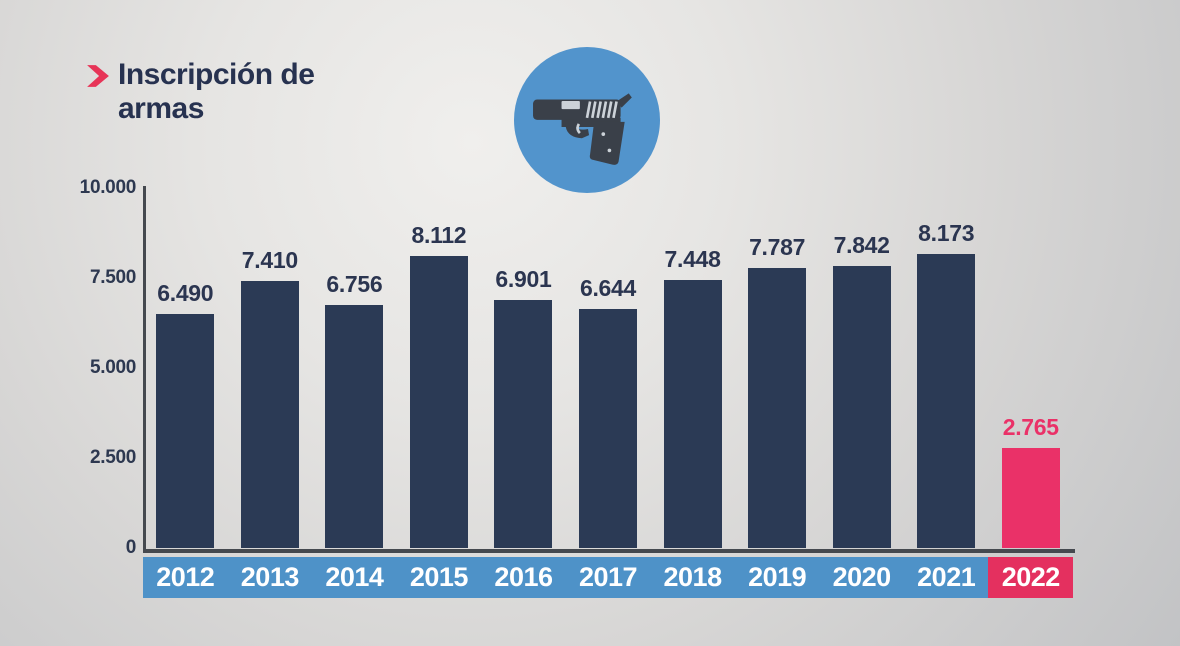  I want to click on bar-slot-2020: 7.842, so click(861, 390).